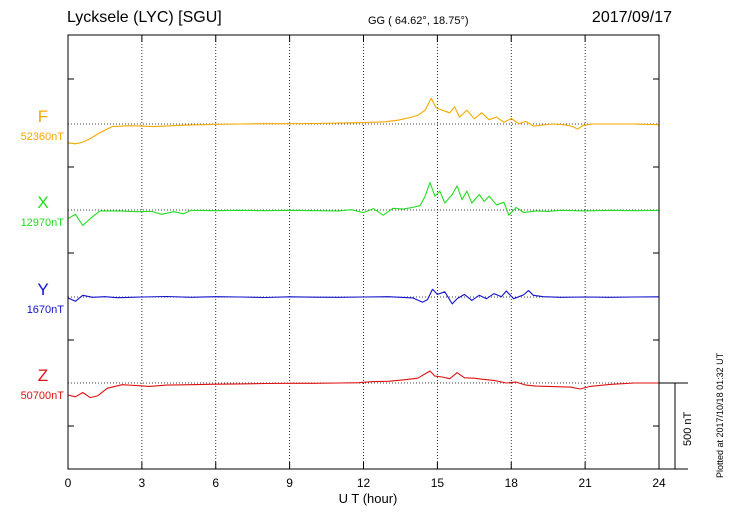 The width and height of the screenshot is (730, 520). I want to click on x-tick-label: 21, so click(585, 483).